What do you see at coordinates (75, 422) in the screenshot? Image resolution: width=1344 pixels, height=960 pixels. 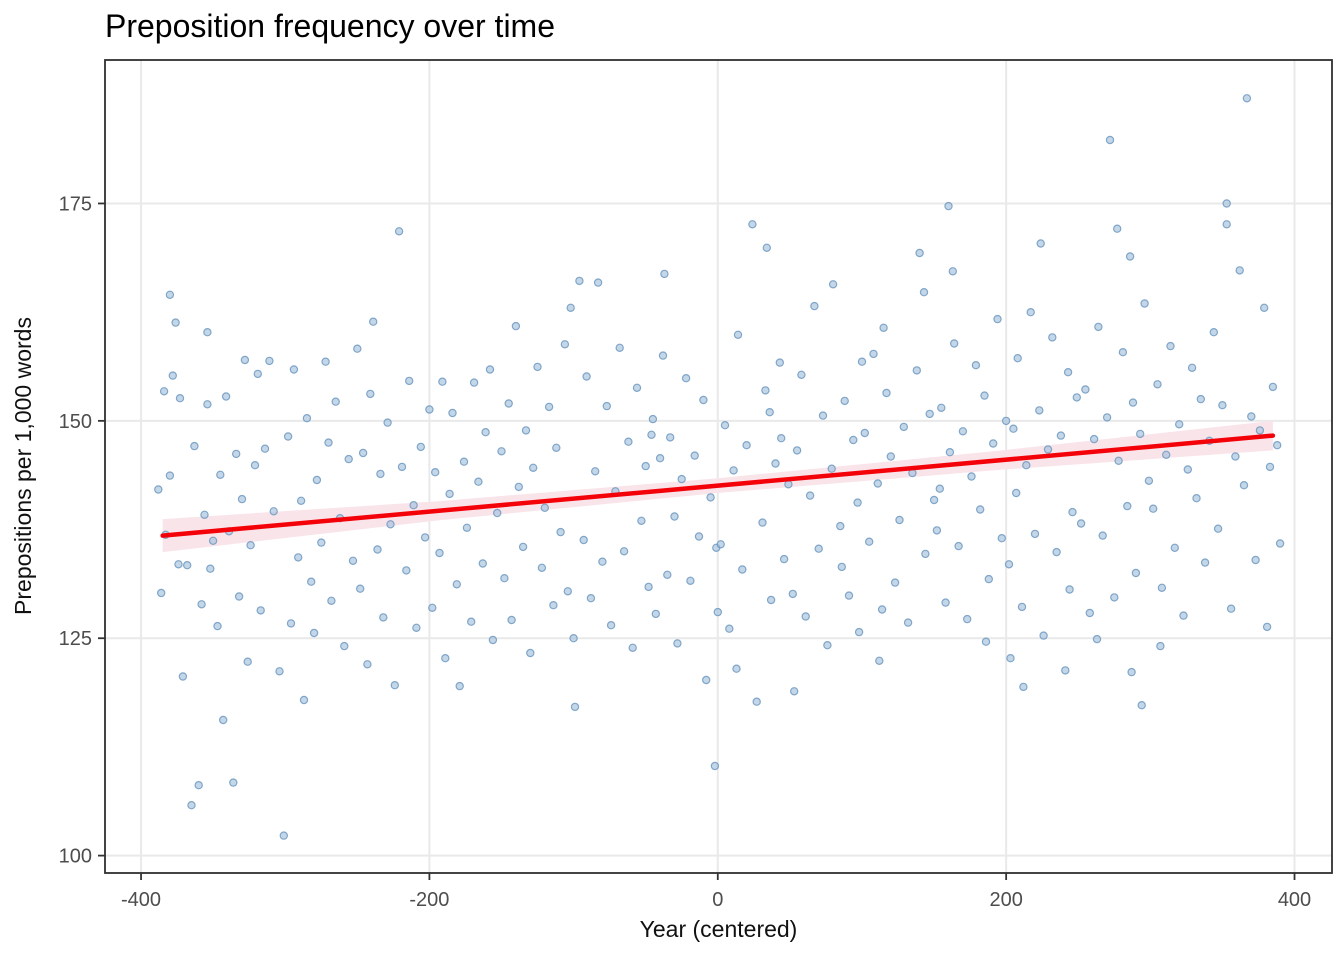 I see `y-tick-label: 150` at bounding box center [75, 422].